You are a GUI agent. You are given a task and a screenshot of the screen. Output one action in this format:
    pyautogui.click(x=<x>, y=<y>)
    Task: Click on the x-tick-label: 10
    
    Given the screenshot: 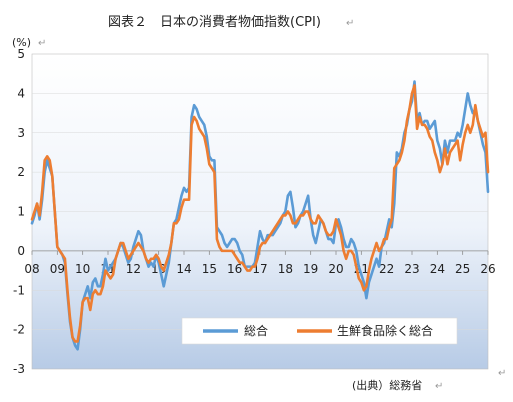 What is the action you would take?
    pyautogui.click(x=82, y=269)
    